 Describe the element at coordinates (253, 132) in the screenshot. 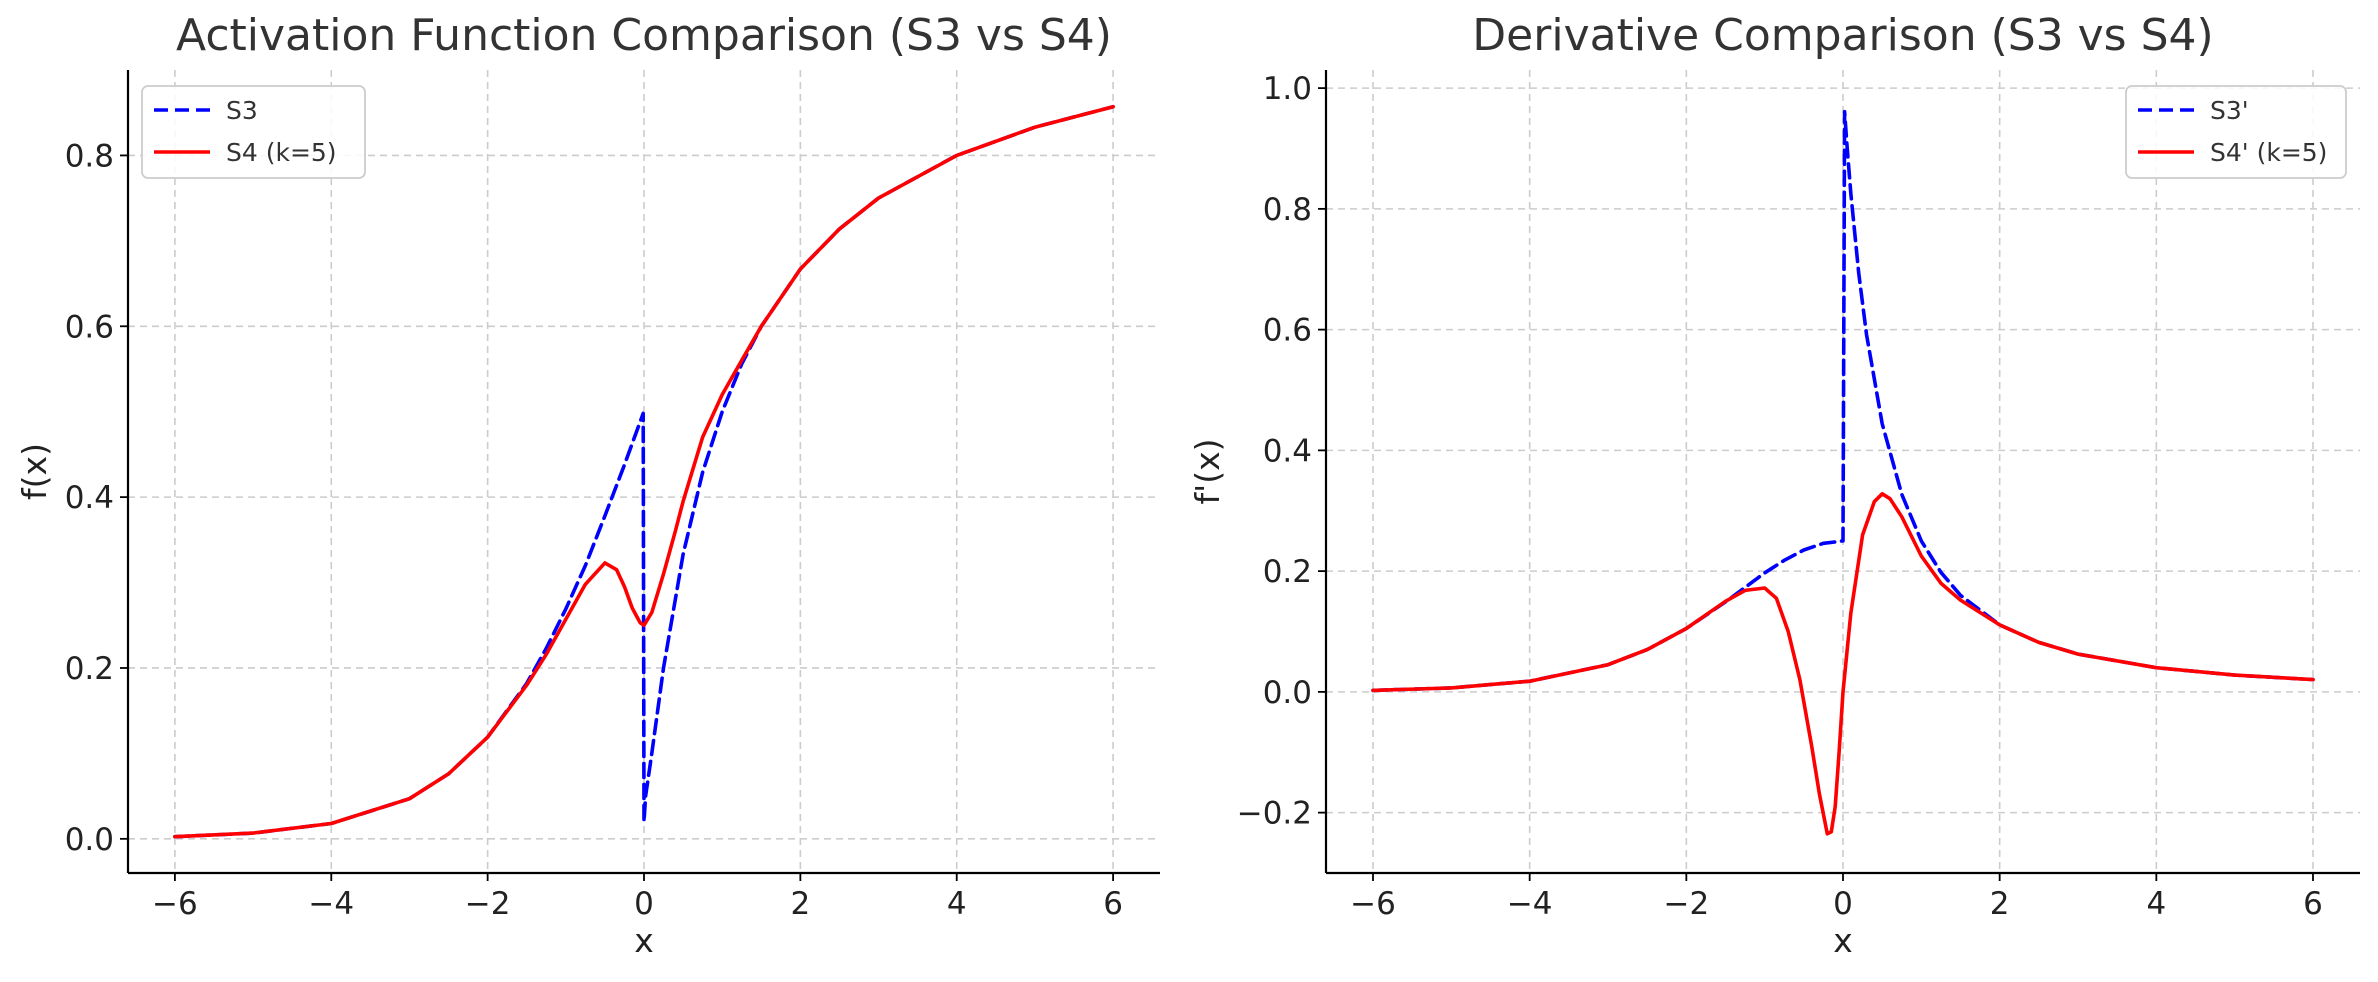

I see `legend: S3 S4 (k=5)` at that location.